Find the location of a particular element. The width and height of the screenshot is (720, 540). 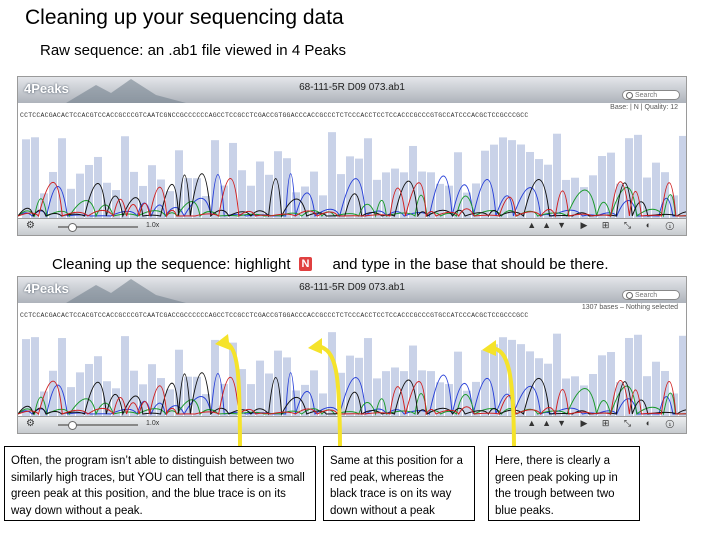

app-logo: 4Peaks is located at coordinates (46, 88).